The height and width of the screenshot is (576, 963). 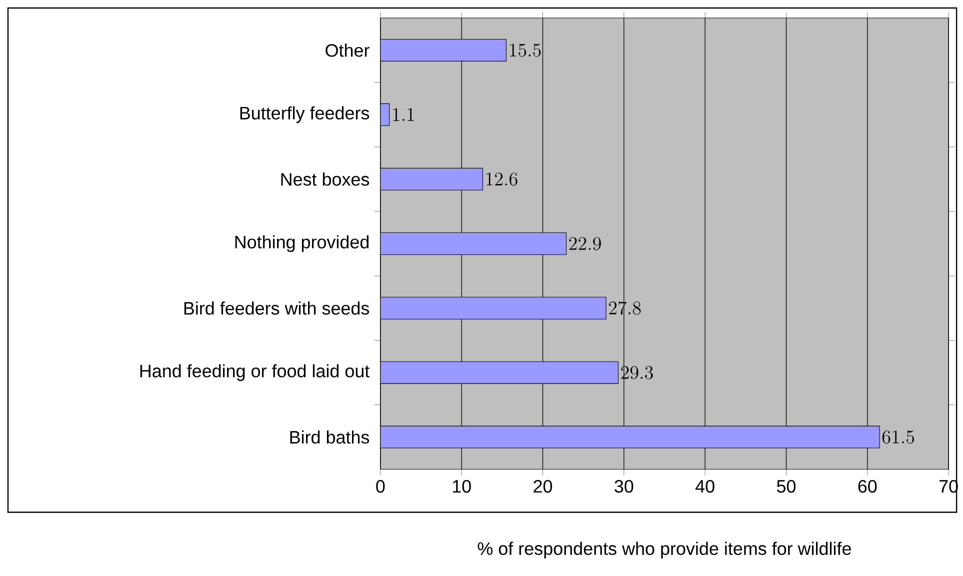 What do you see at coordinates (461, 486) in the screenshot?
I see `x-tick-label: 10` at bounding box center [461, 486].